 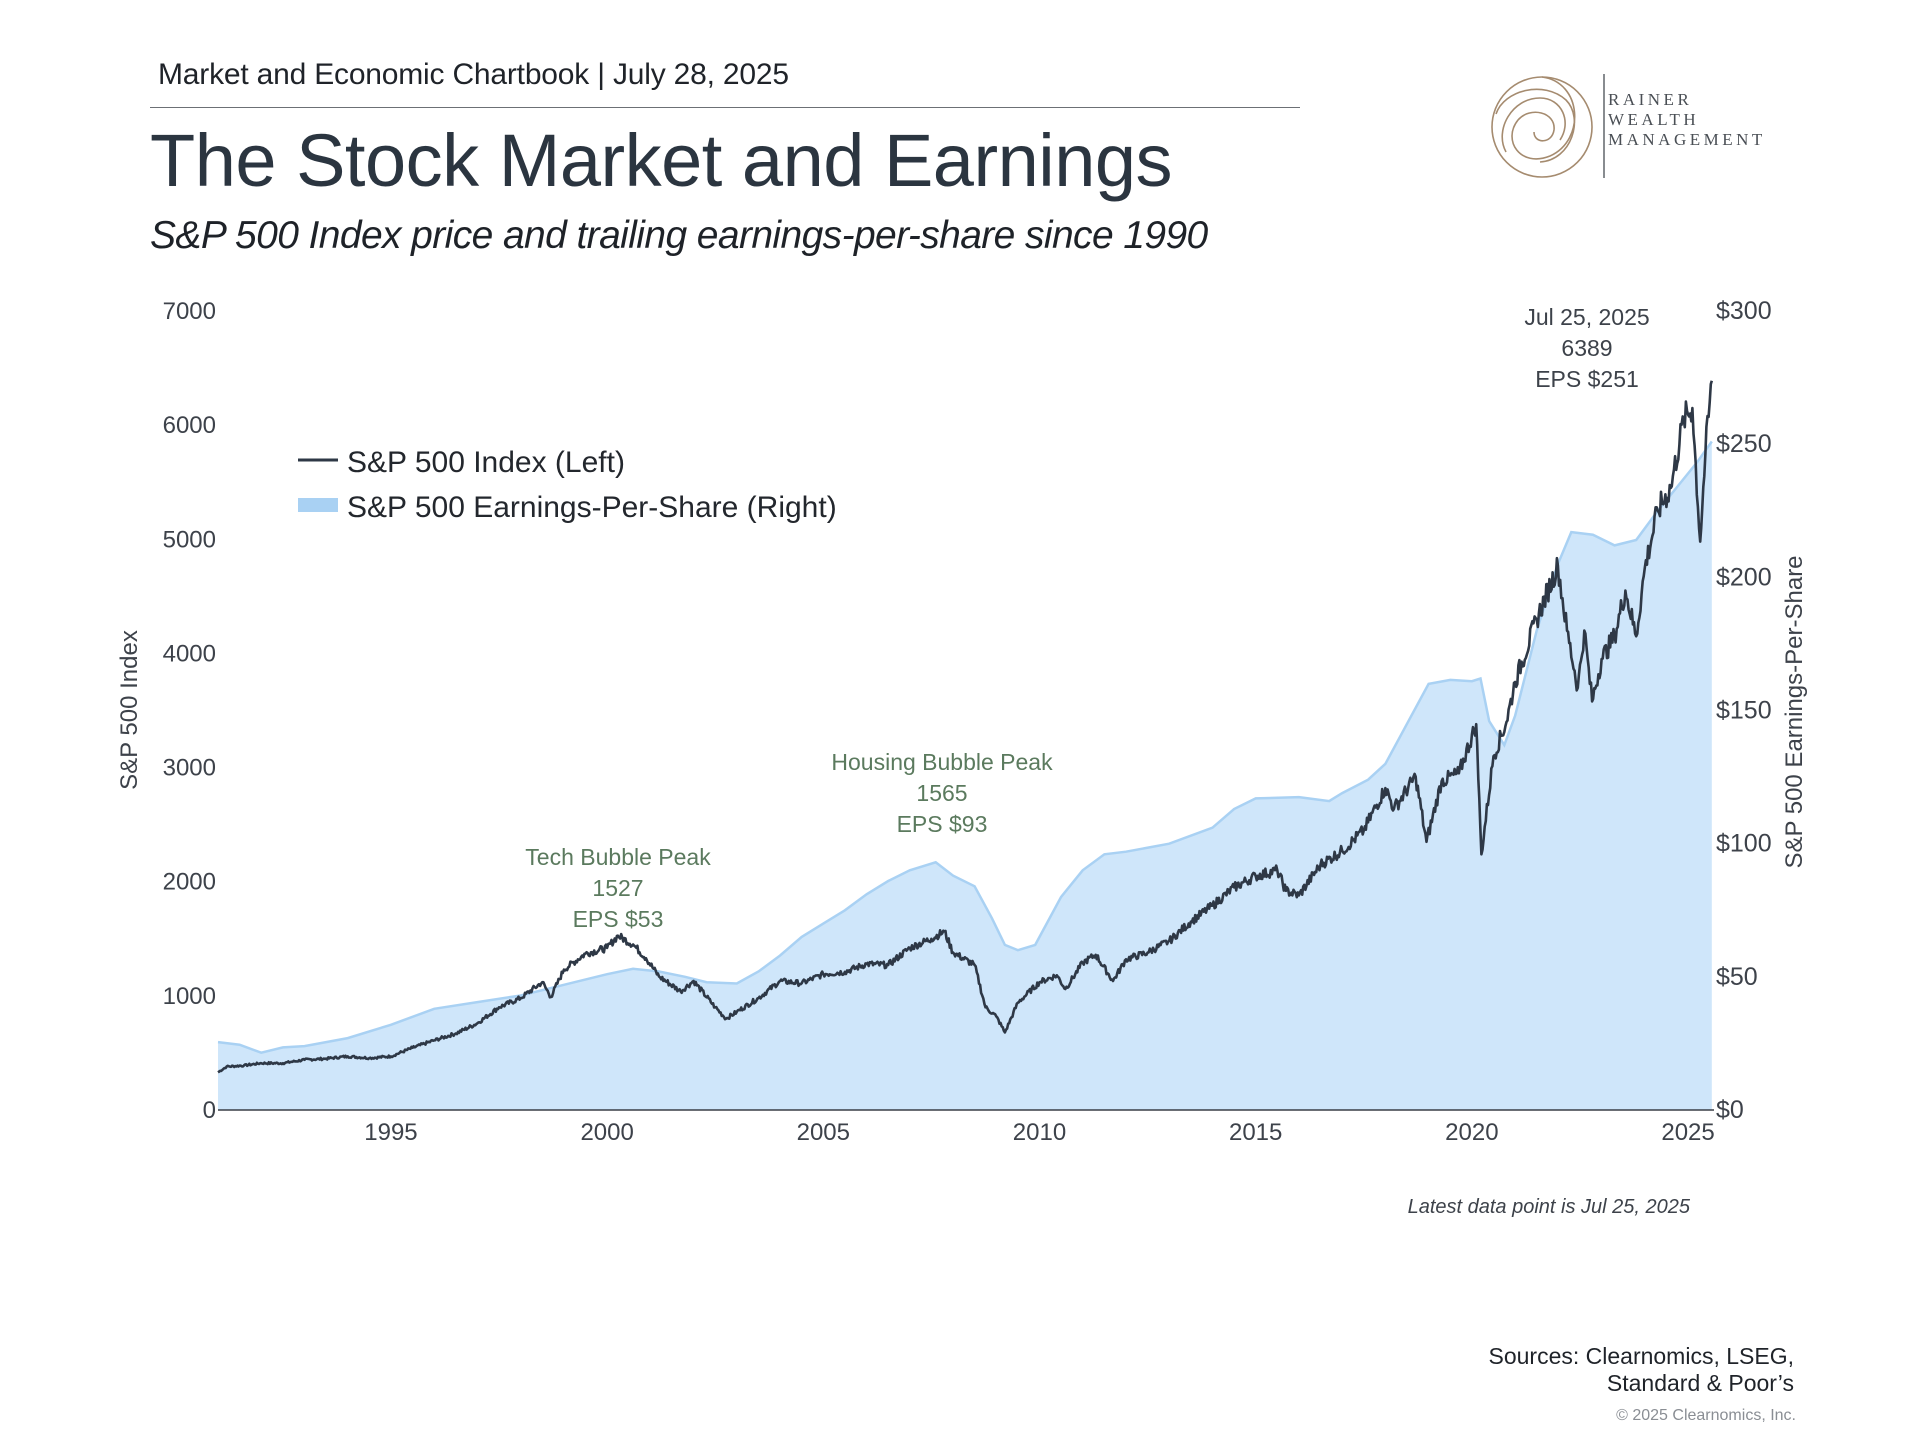 What do you see at coordinates (725, 107) in the screenshot?
I see `header-rule` at bounding box center [725, 107].